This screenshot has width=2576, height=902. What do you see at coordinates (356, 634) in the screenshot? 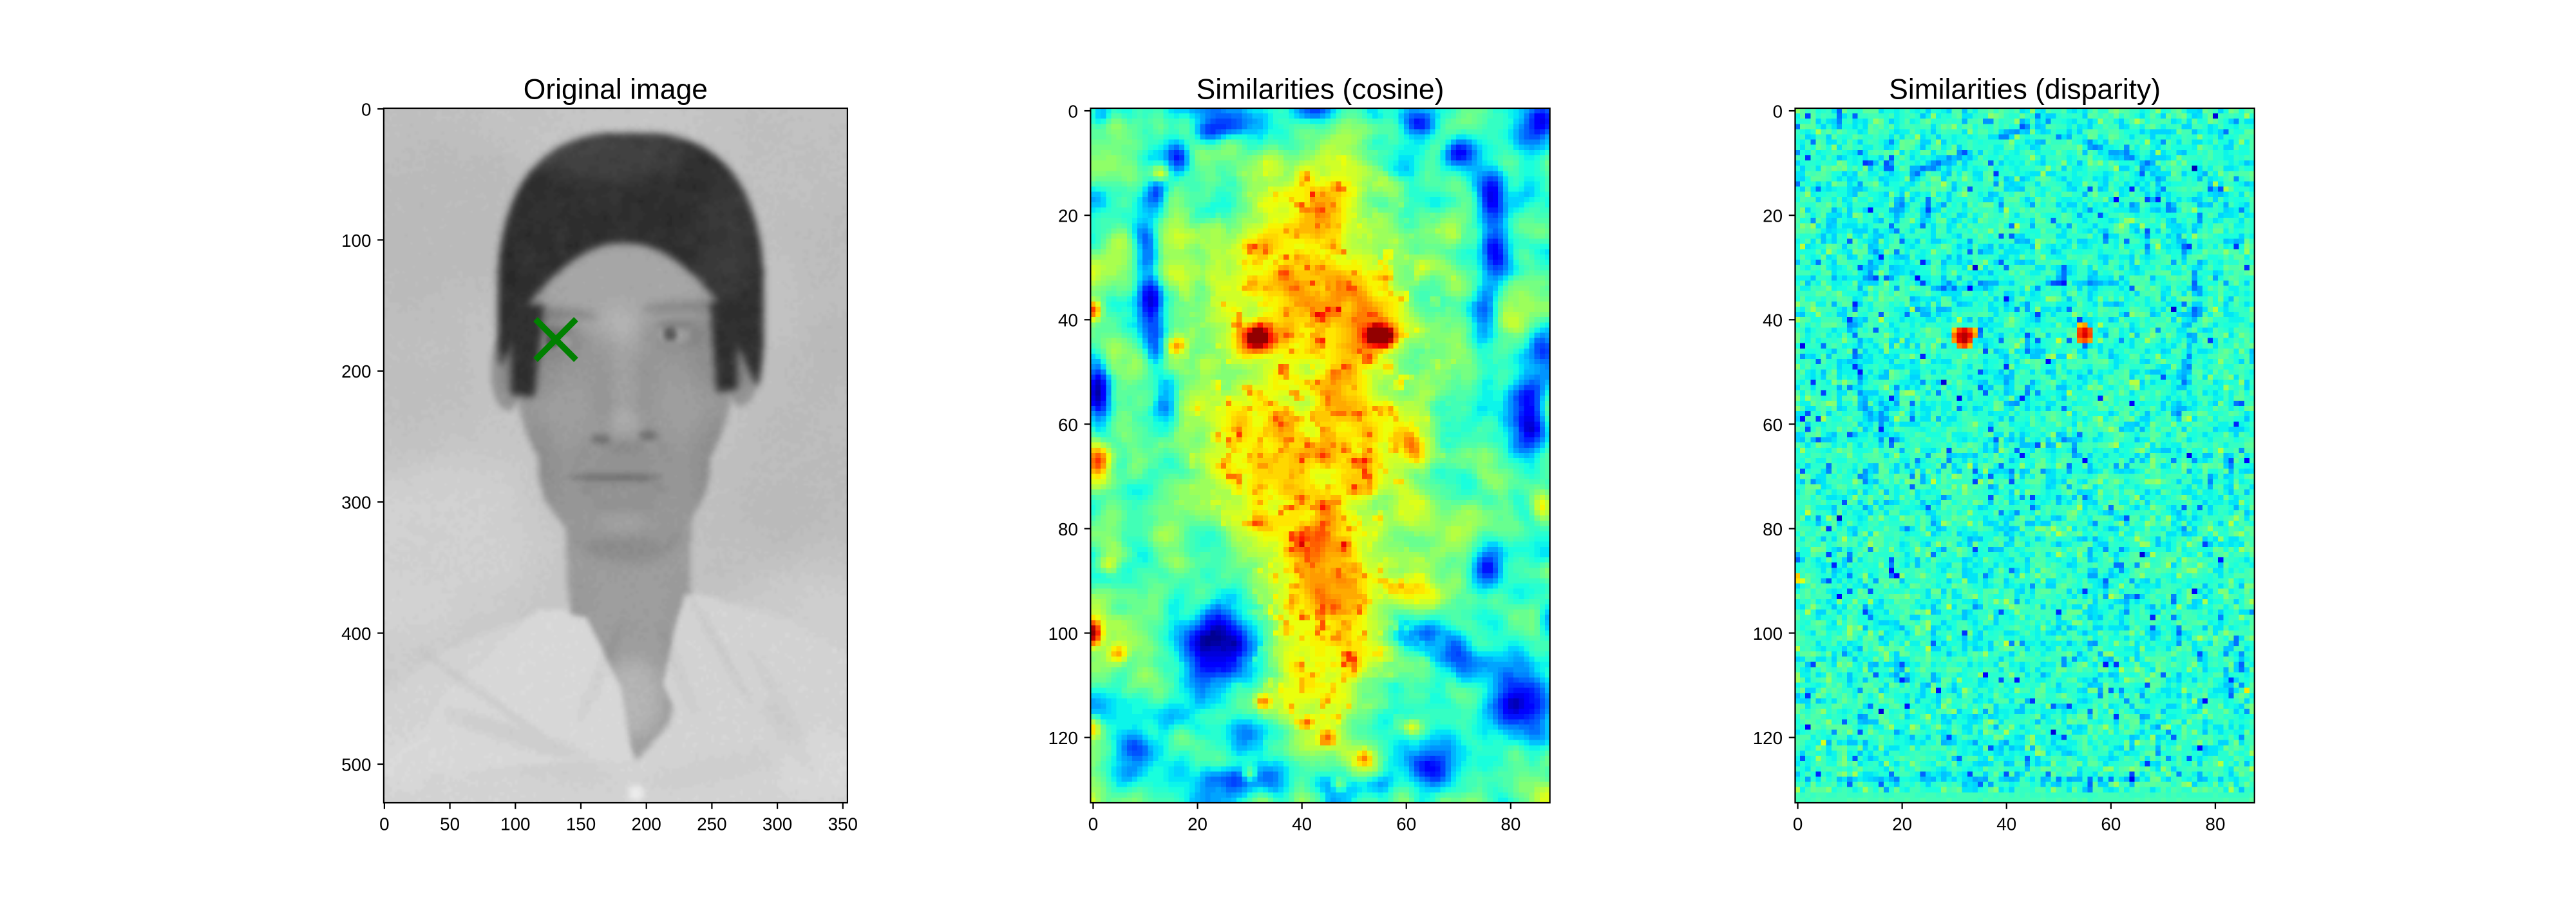
I see `svg-text: 400` at bounding box center [356, 634].